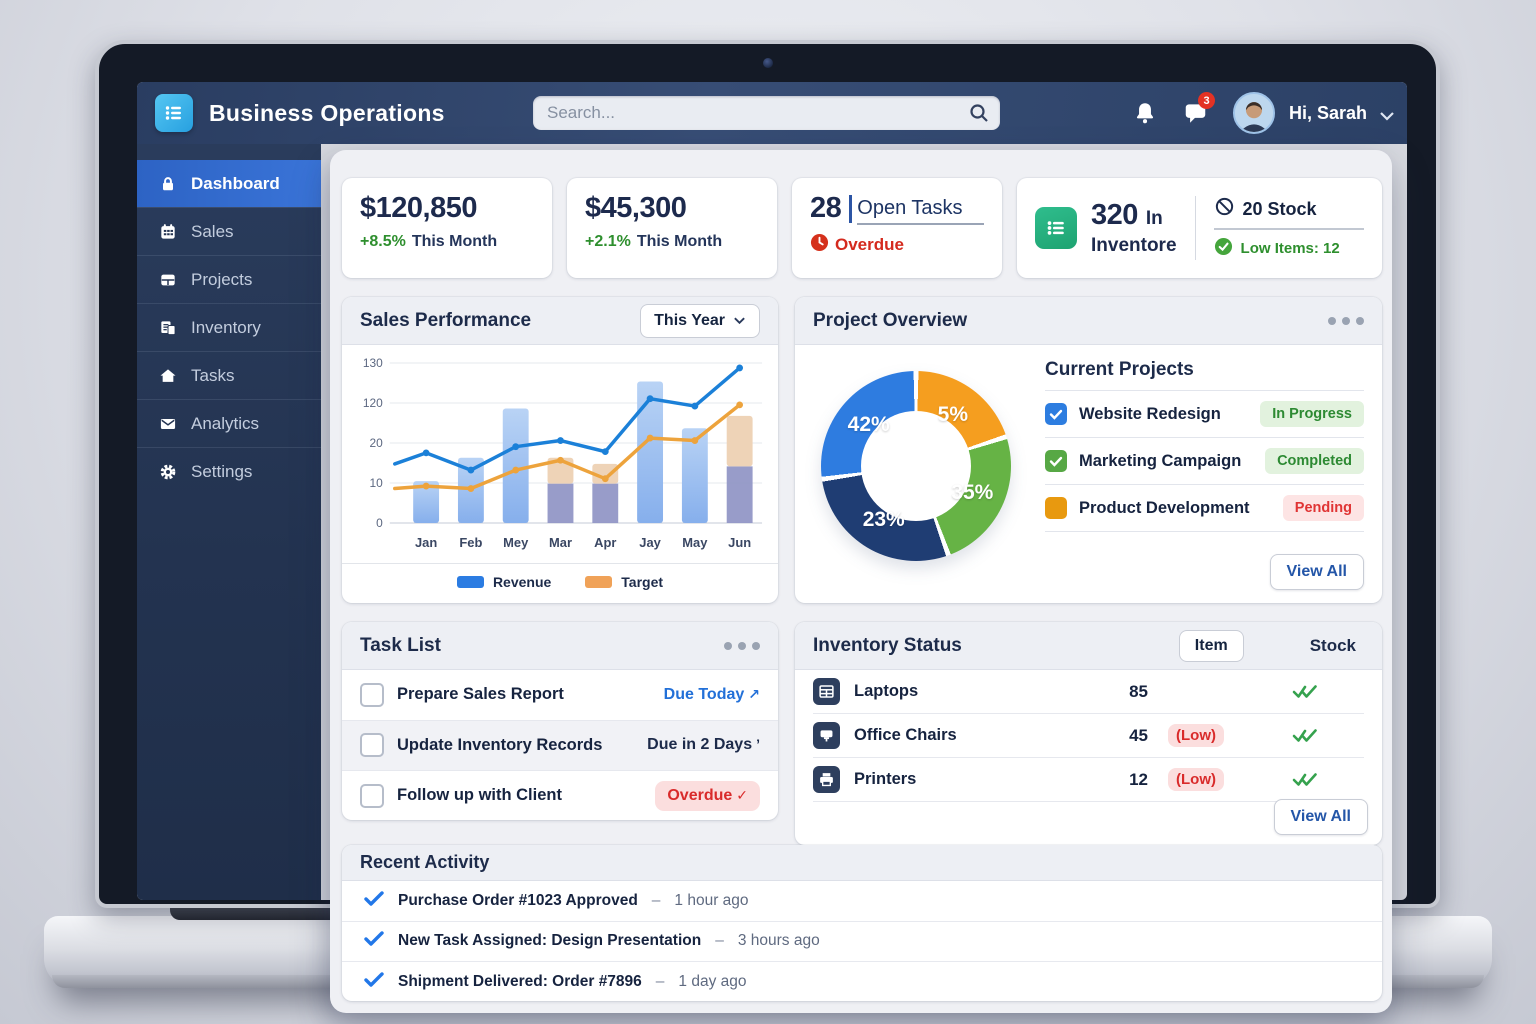  I want to click on kpi-period: This Month, so click(454, 241).